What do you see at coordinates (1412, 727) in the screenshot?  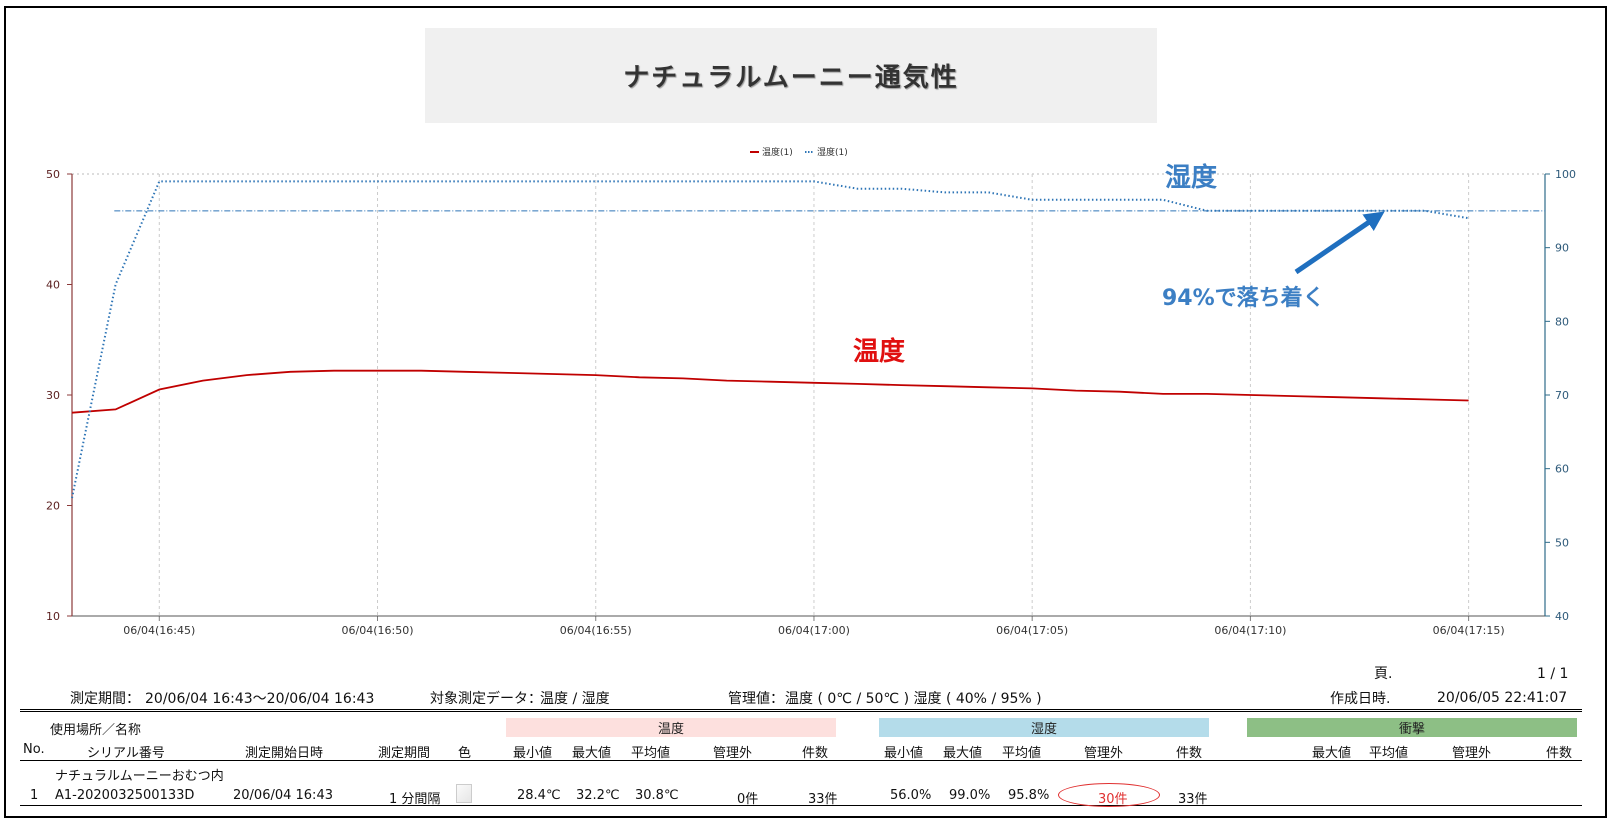 I see `shock-group-header: 衝撃` at bounding box center [1412, 727].